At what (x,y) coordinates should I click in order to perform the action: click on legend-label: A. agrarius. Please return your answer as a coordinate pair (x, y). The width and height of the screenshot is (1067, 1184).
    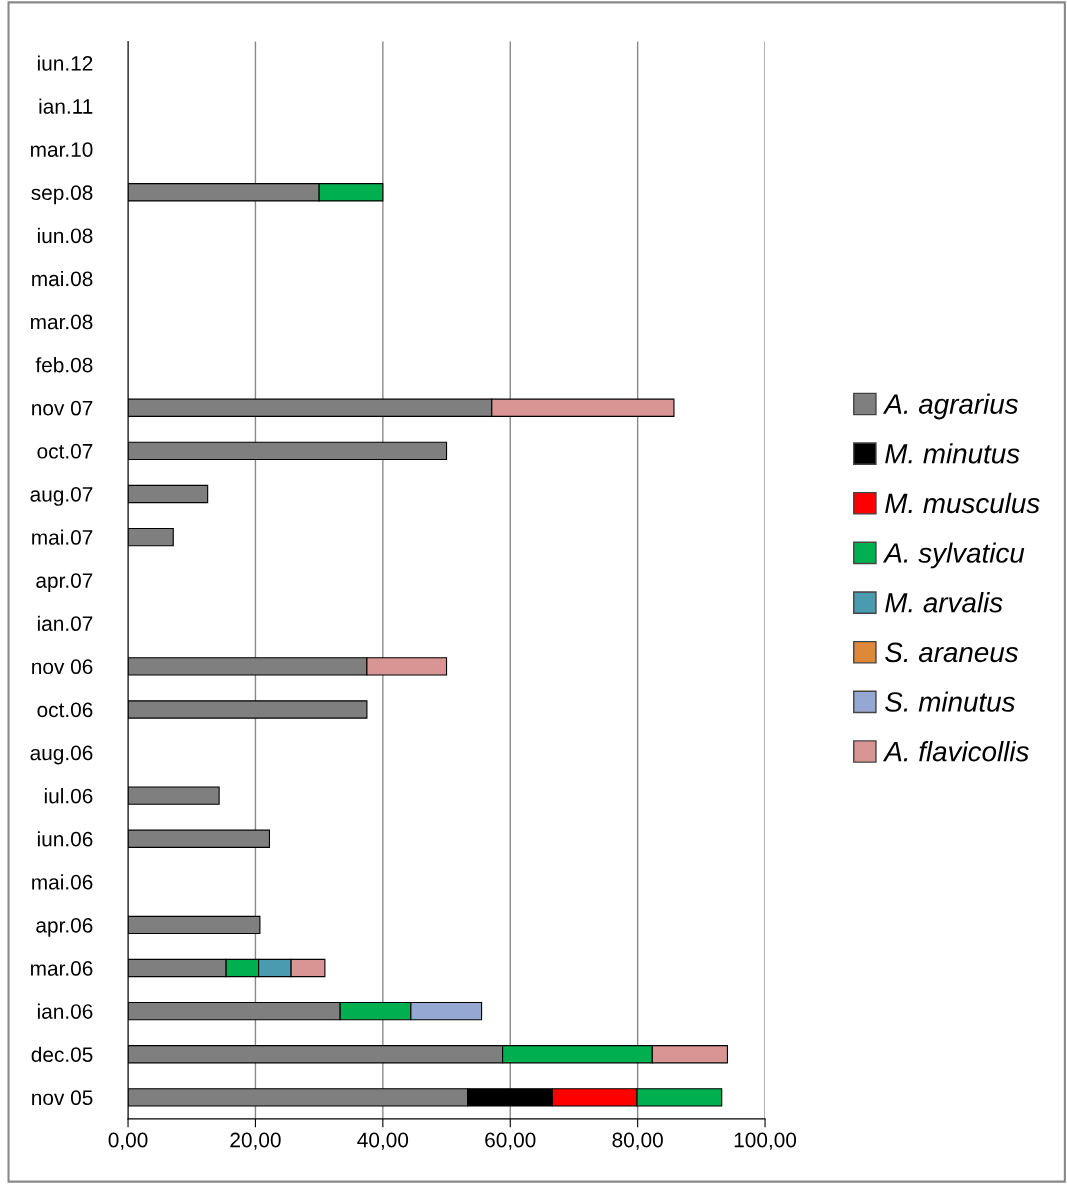
    Looking at the image, I should click on (950, 406).